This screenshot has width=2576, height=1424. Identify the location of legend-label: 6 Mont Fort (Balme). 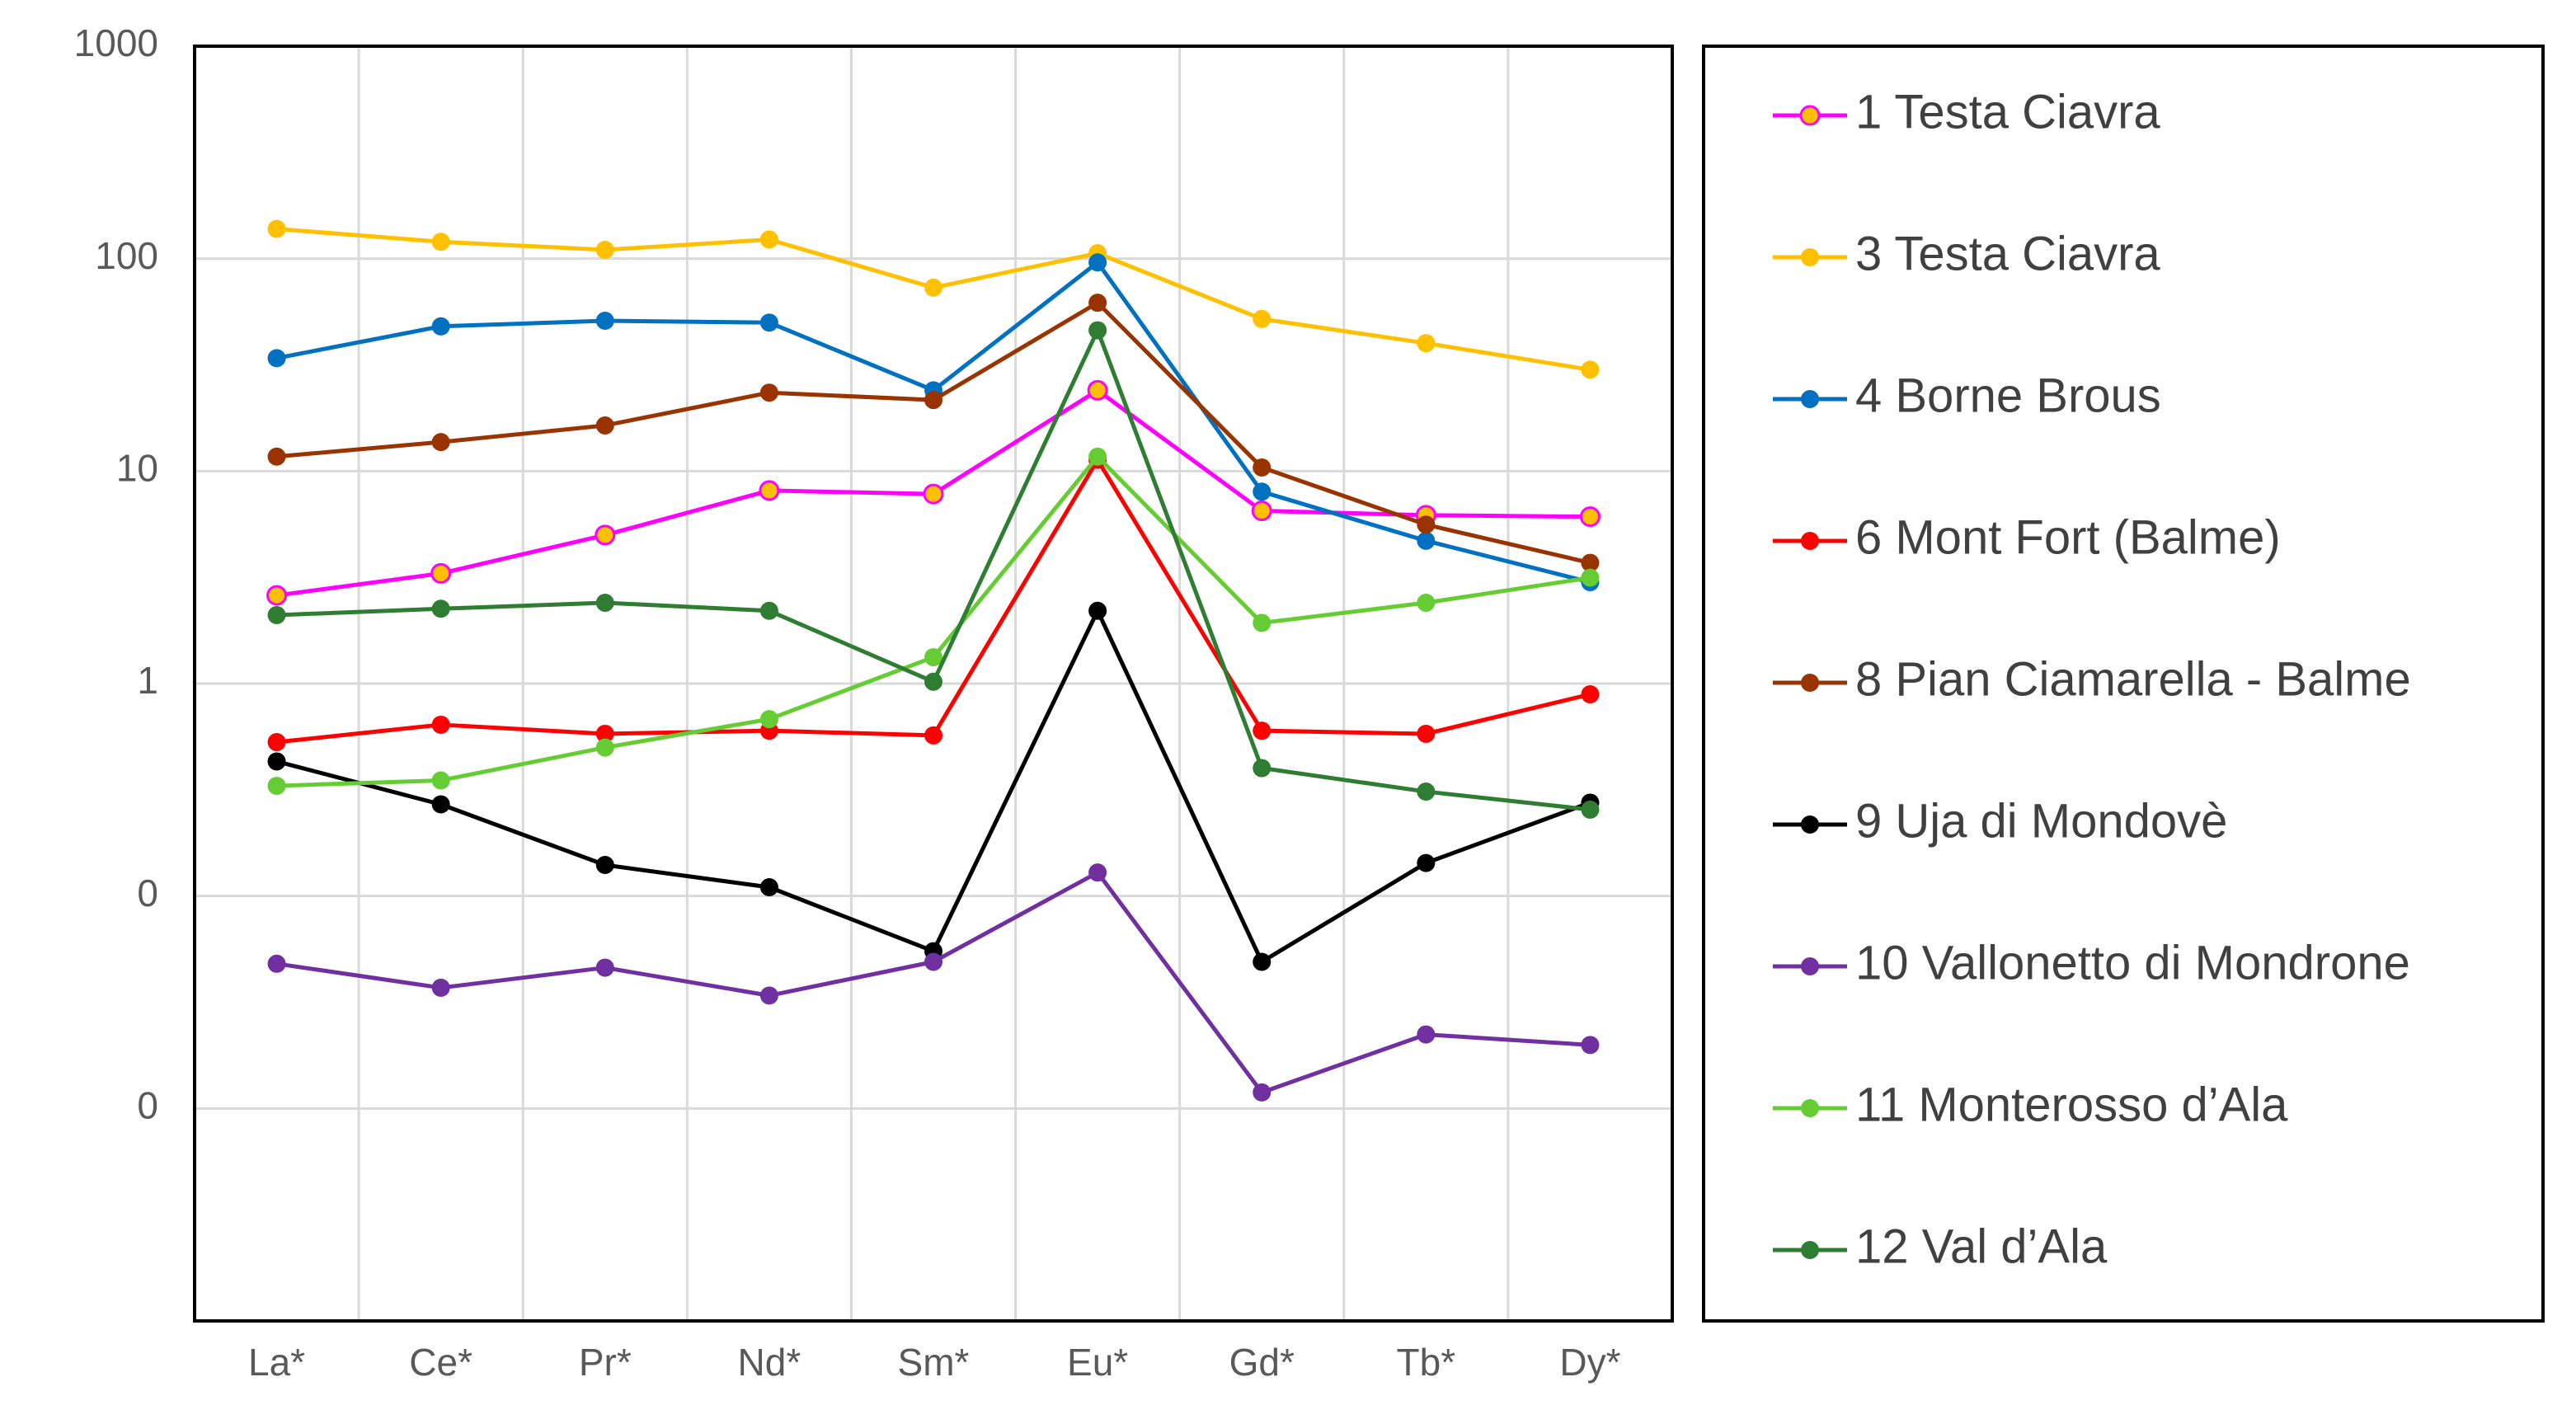
(2068, 537).